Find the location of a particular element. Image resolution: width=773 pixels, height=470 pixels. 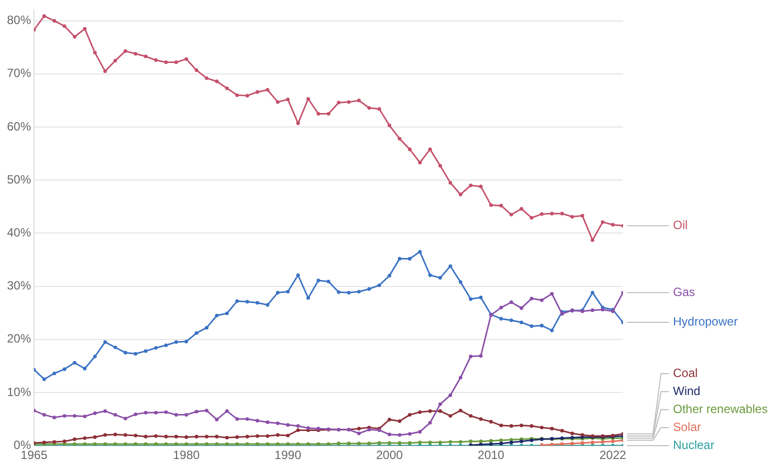

y-tick-label: 20% is located at coordinates (19, 339).